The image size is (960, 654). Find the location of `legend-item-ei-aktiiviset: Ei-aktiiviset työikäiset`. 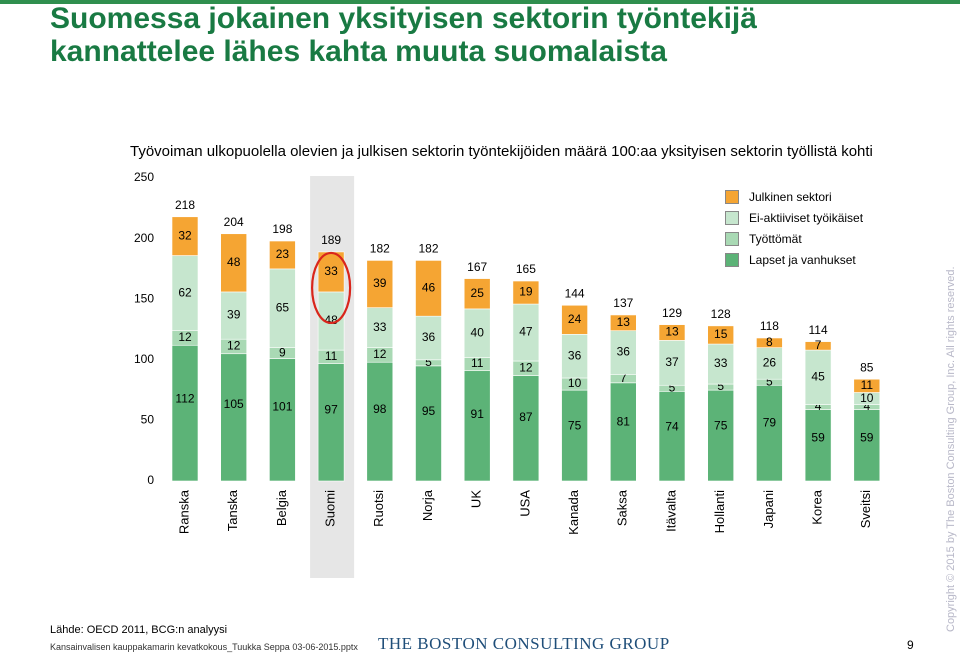

legend-item-ei-aktiiviset: Ei-aktiiviset työikäiset is located at coordinates (794, 217).